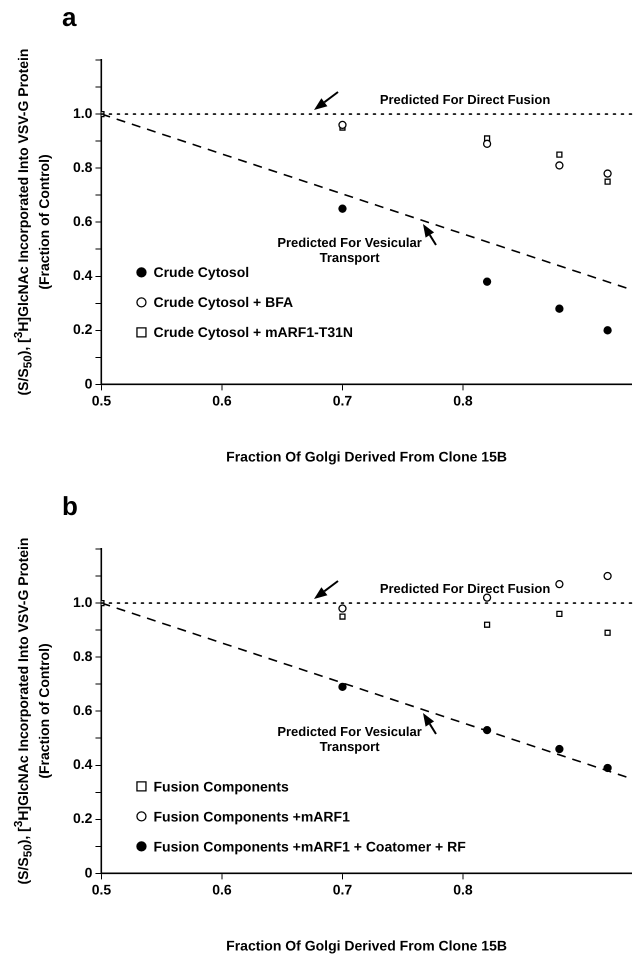 The image size is (637, 979). What do you see at coordinates (223, 302) in the screenshot?
I see `legend-label: Crude Cytosol + BFA` at bounding box center [223, 302].